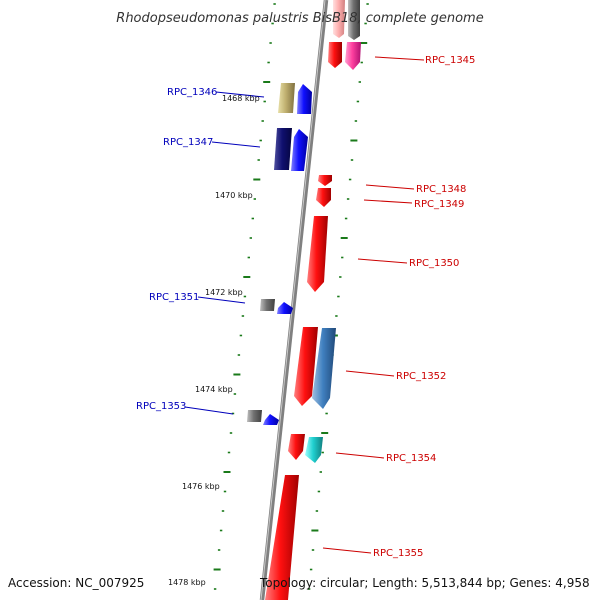 This screenshot has height=600, width=600. I want to click on gene-block-rpc1346, so click(295, 98).